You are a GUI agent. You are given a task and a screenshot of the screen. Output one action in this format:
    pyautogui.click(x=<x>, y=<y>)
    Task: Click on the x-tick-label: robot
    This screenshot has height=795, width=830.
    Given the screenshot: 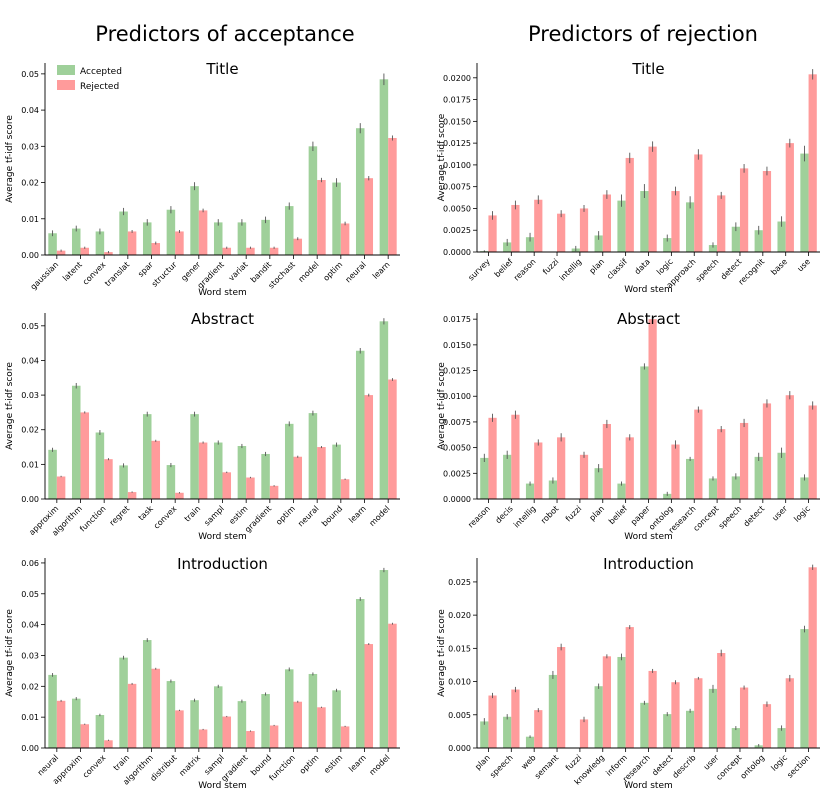 What is the action you would take?
    pyautogui.click(x=549, y=514)
    